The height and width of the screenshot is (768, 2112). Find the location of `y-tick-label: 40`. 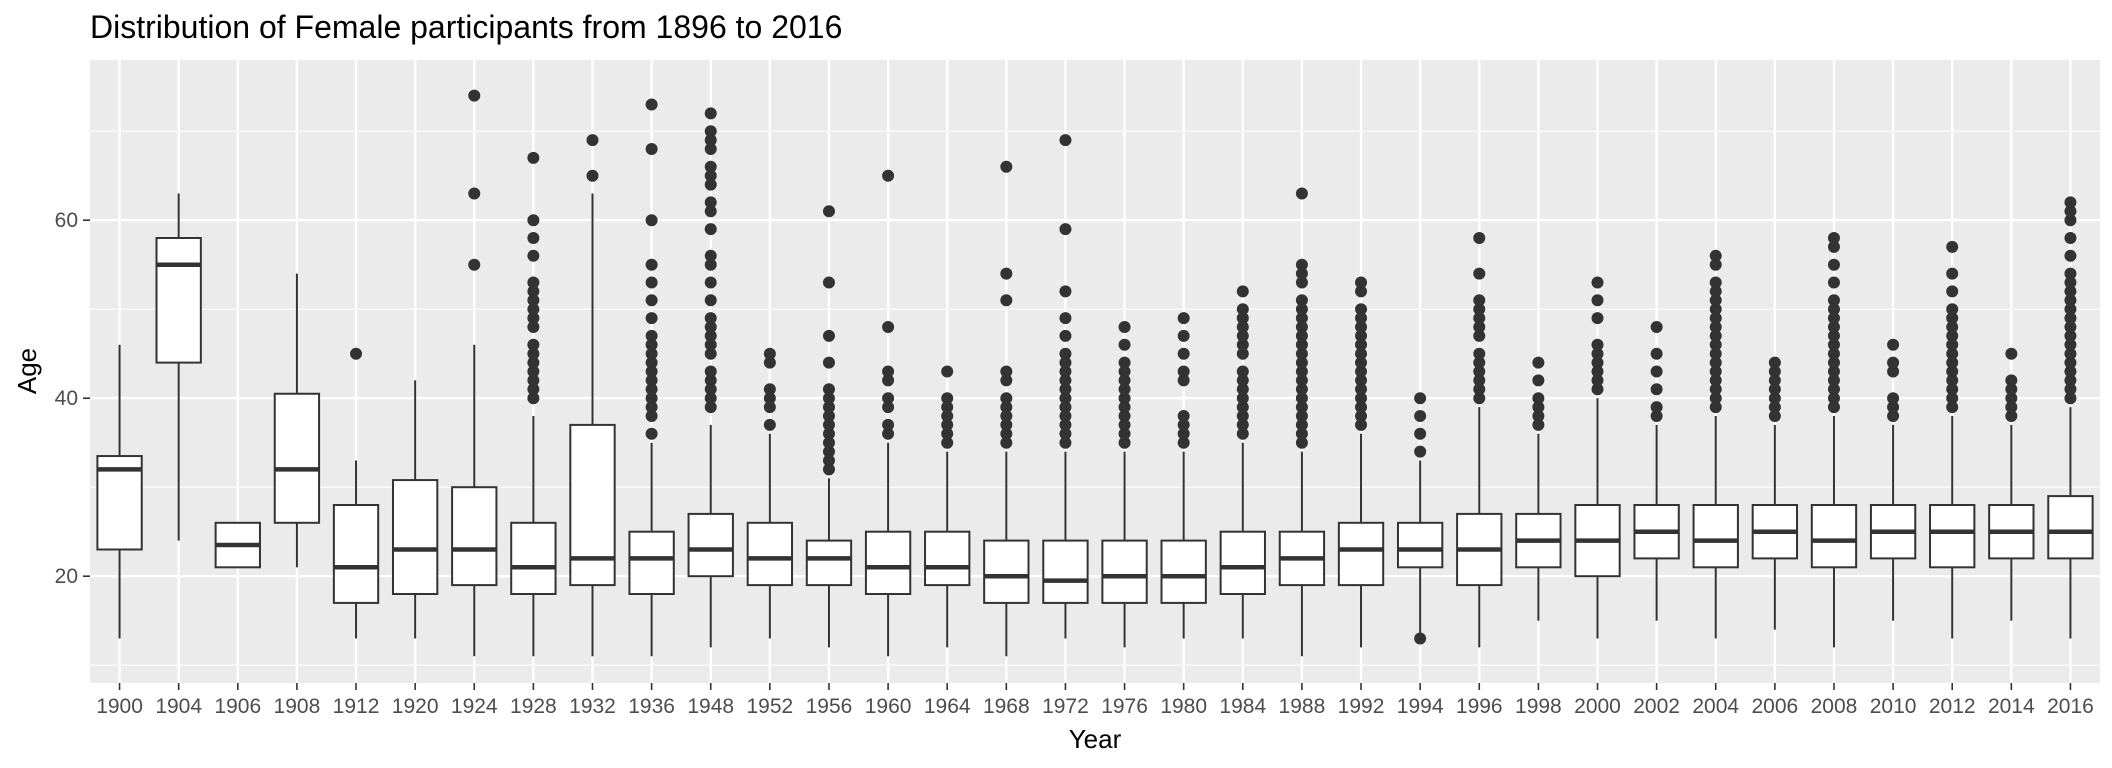

y-tick-label: 40 is located at coordinates (66, 398).